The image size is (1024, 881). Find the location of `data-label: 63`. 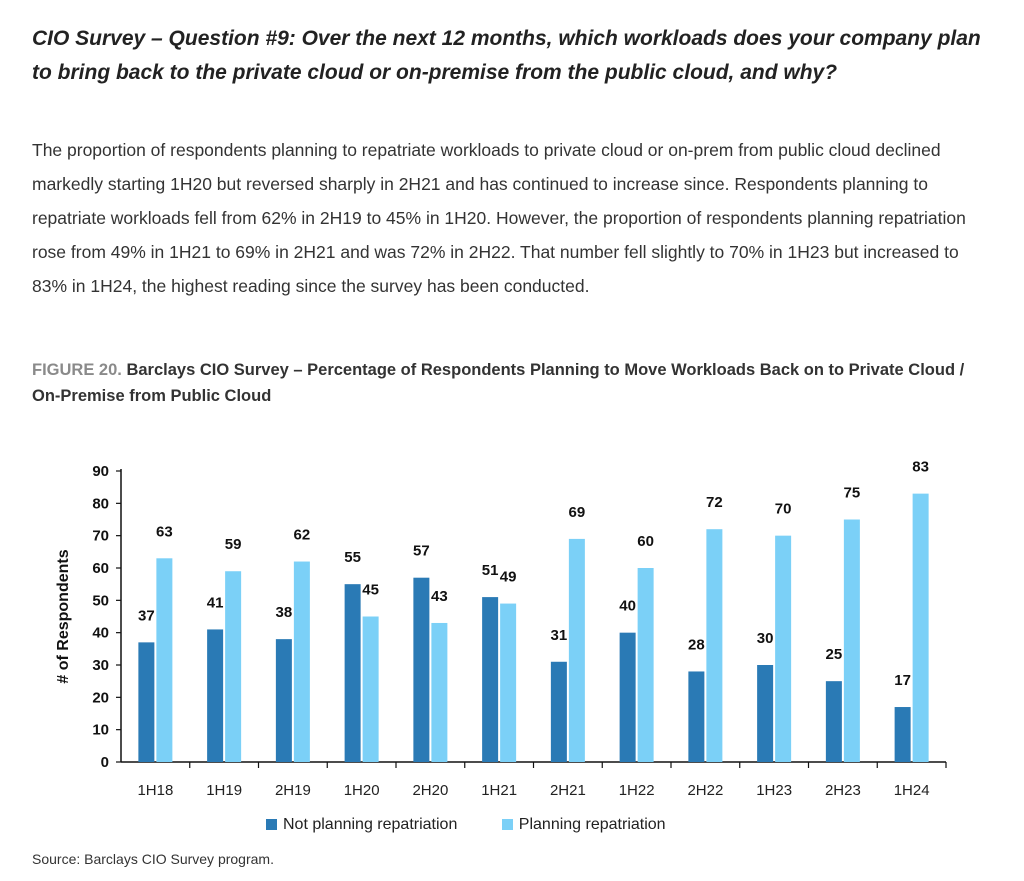

data-label: 63 is located at coordinates (164, 531).